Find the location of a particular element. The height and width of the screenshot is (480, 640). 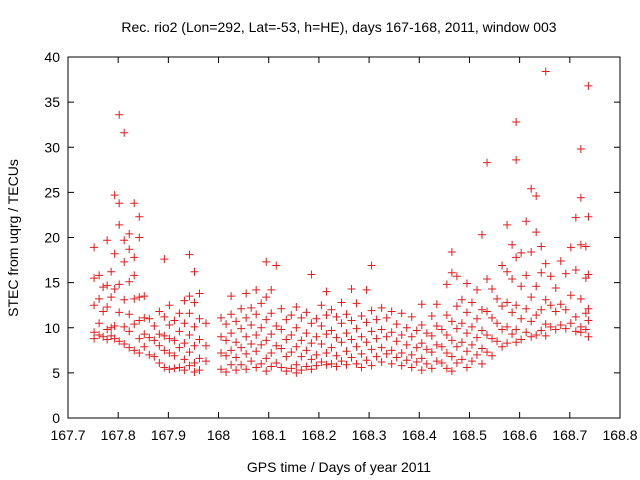

x-tick-label: 168.2 is located at coordinates (318, 435).